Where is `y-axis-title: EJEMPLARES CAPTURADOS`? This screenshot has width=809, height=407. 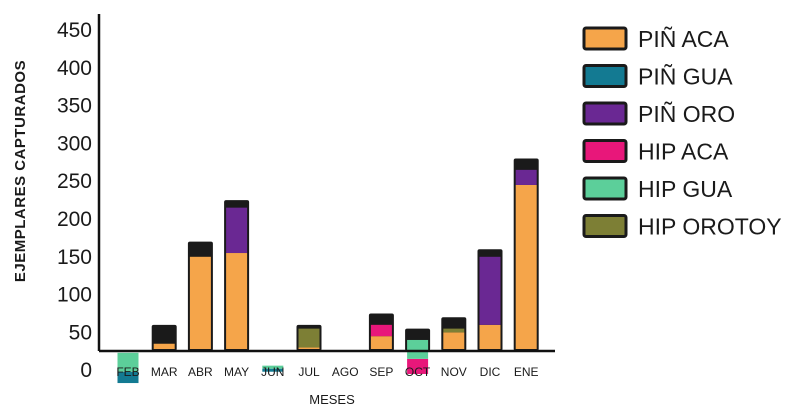 y-axis-title: EJEMPLARES CAPTURADOS is located at coordinates (20, 171).